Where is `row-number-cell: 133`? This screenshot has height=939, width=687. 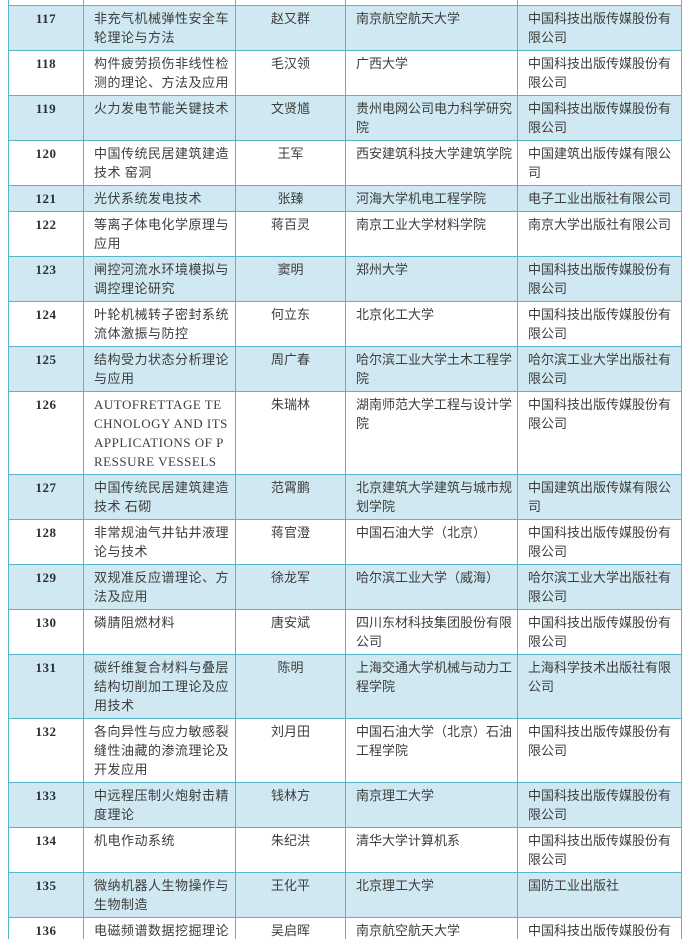 row-number-cell: 133 is located at coordinates (46, 805).